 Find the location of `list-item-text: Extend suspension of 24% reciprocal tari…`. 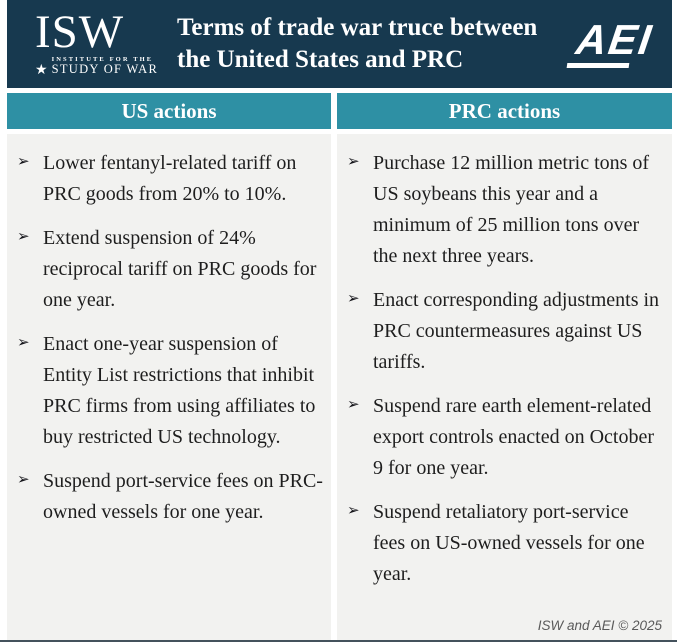

list-item-text: Extend suspension of 24% reciprocal tari… is located at coordinates (180, 269).